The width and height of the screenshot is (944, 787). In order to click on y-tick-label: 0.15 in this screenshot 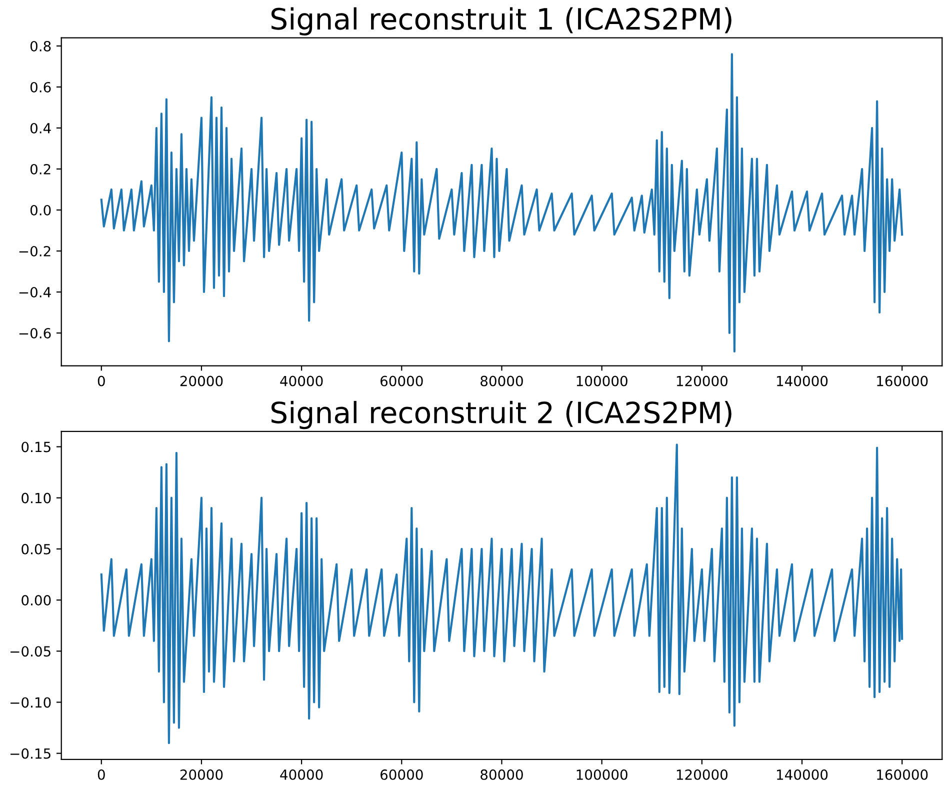, I will do `click(36, 447)`.